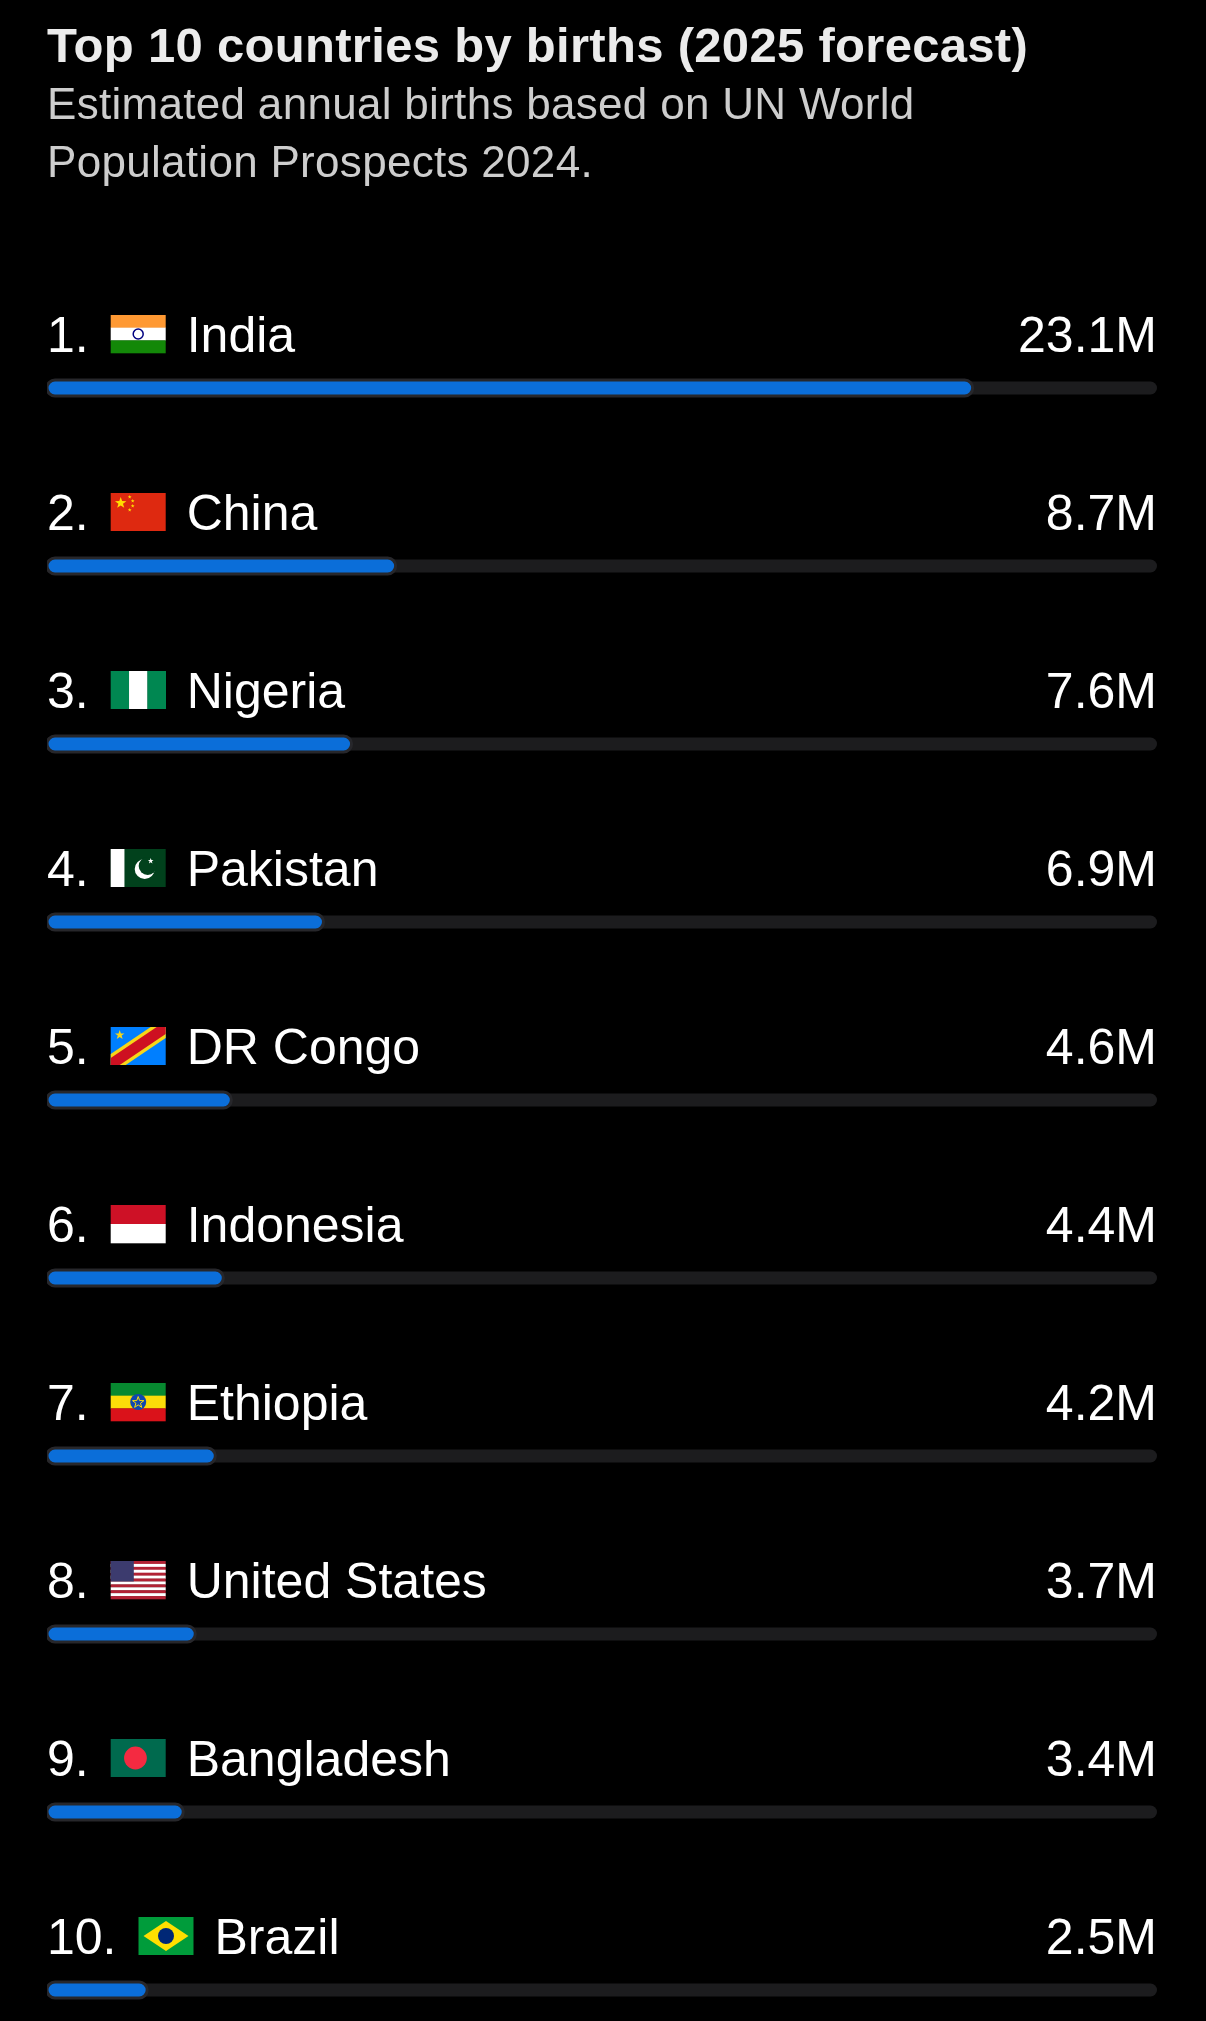 This screenshot has width=1206, height=2021. Describe the element at coordinates (1101, 691) in the screenshot. I see `data-label: 7.6M` at that location.